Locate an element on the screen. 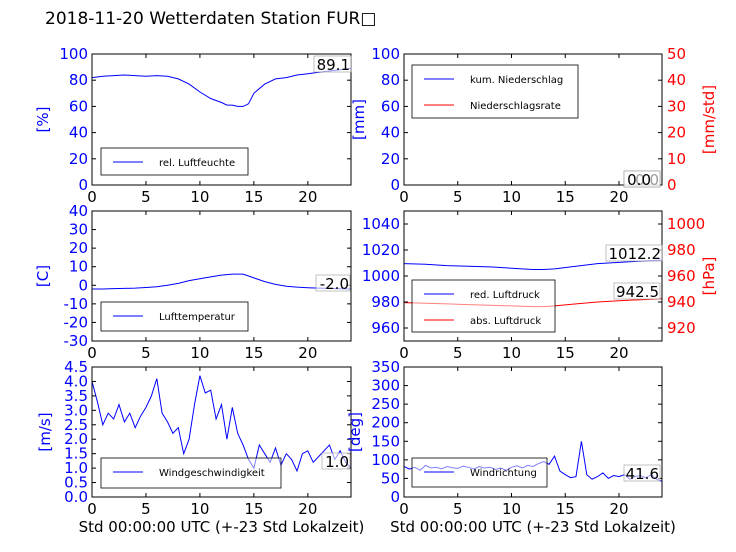  y-tick-label-right: 30 is located at coordinates (676, 106).